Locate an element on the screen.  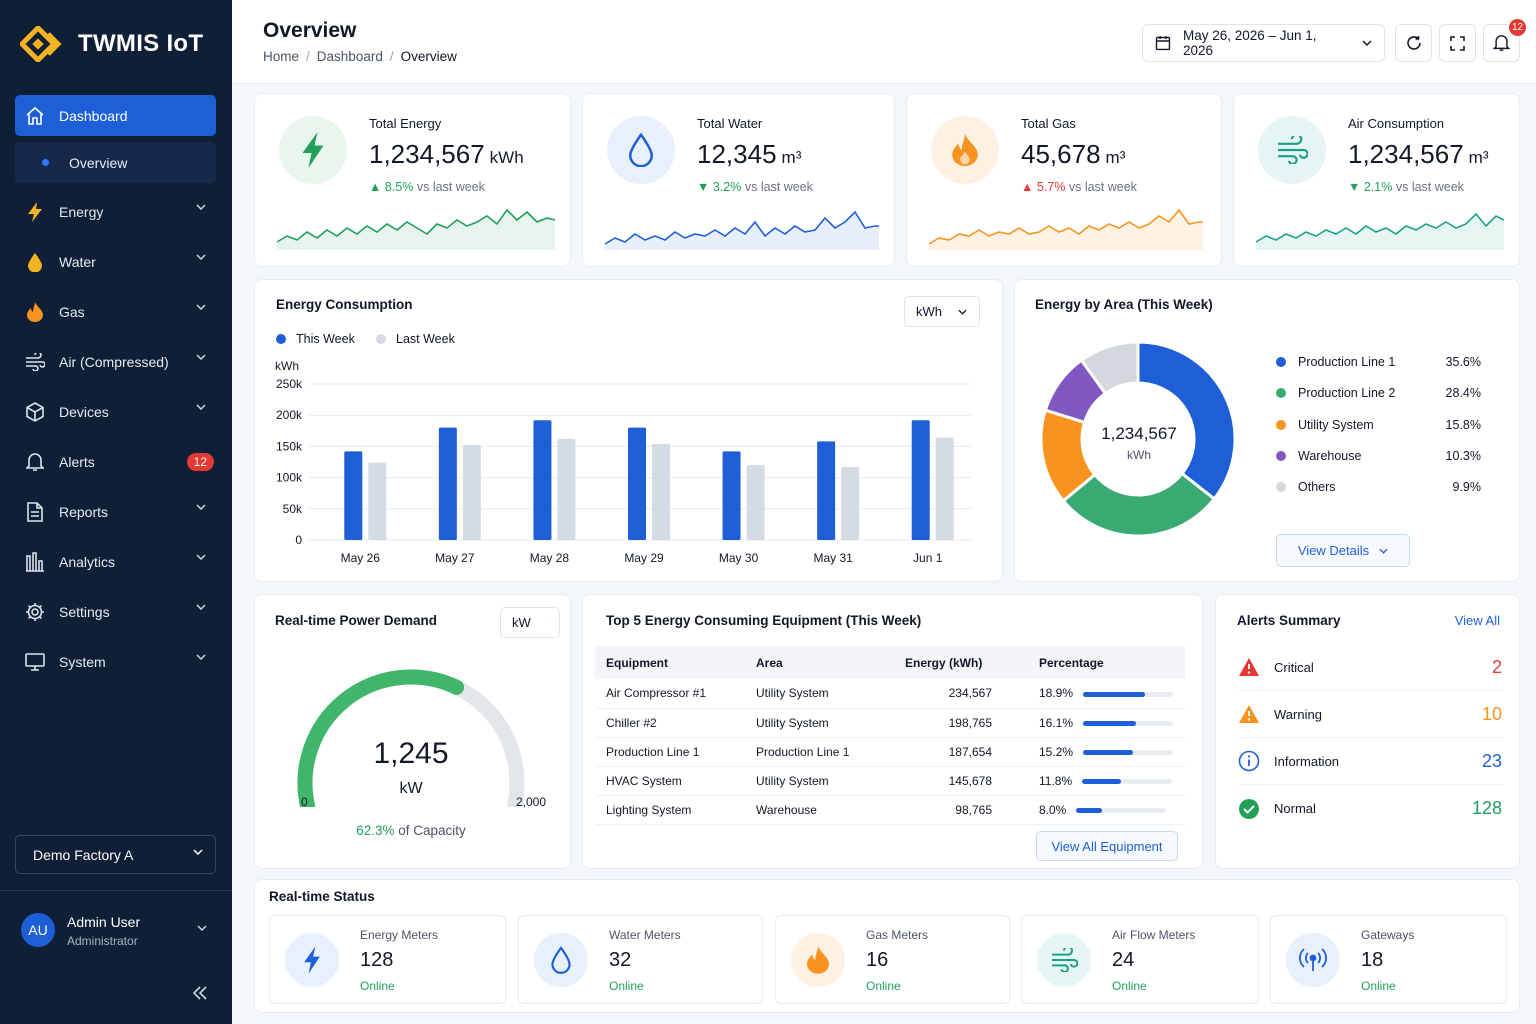
kpi-value: 12,345 m³ is located at coordinates (749, 154).